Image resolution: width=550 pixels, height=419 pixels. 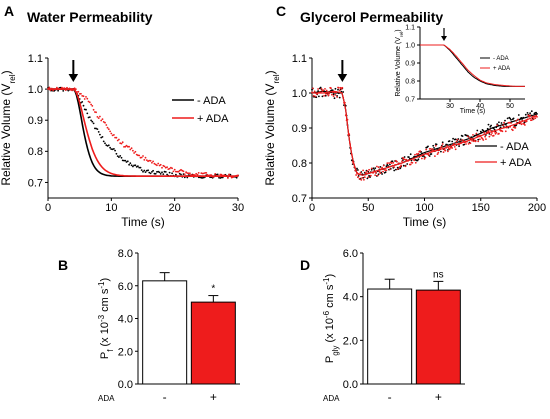 What do you see at coordinates (175, 208) in the screenshot?
I see `x-tick-label: 20` at bounding box center [175, 208].